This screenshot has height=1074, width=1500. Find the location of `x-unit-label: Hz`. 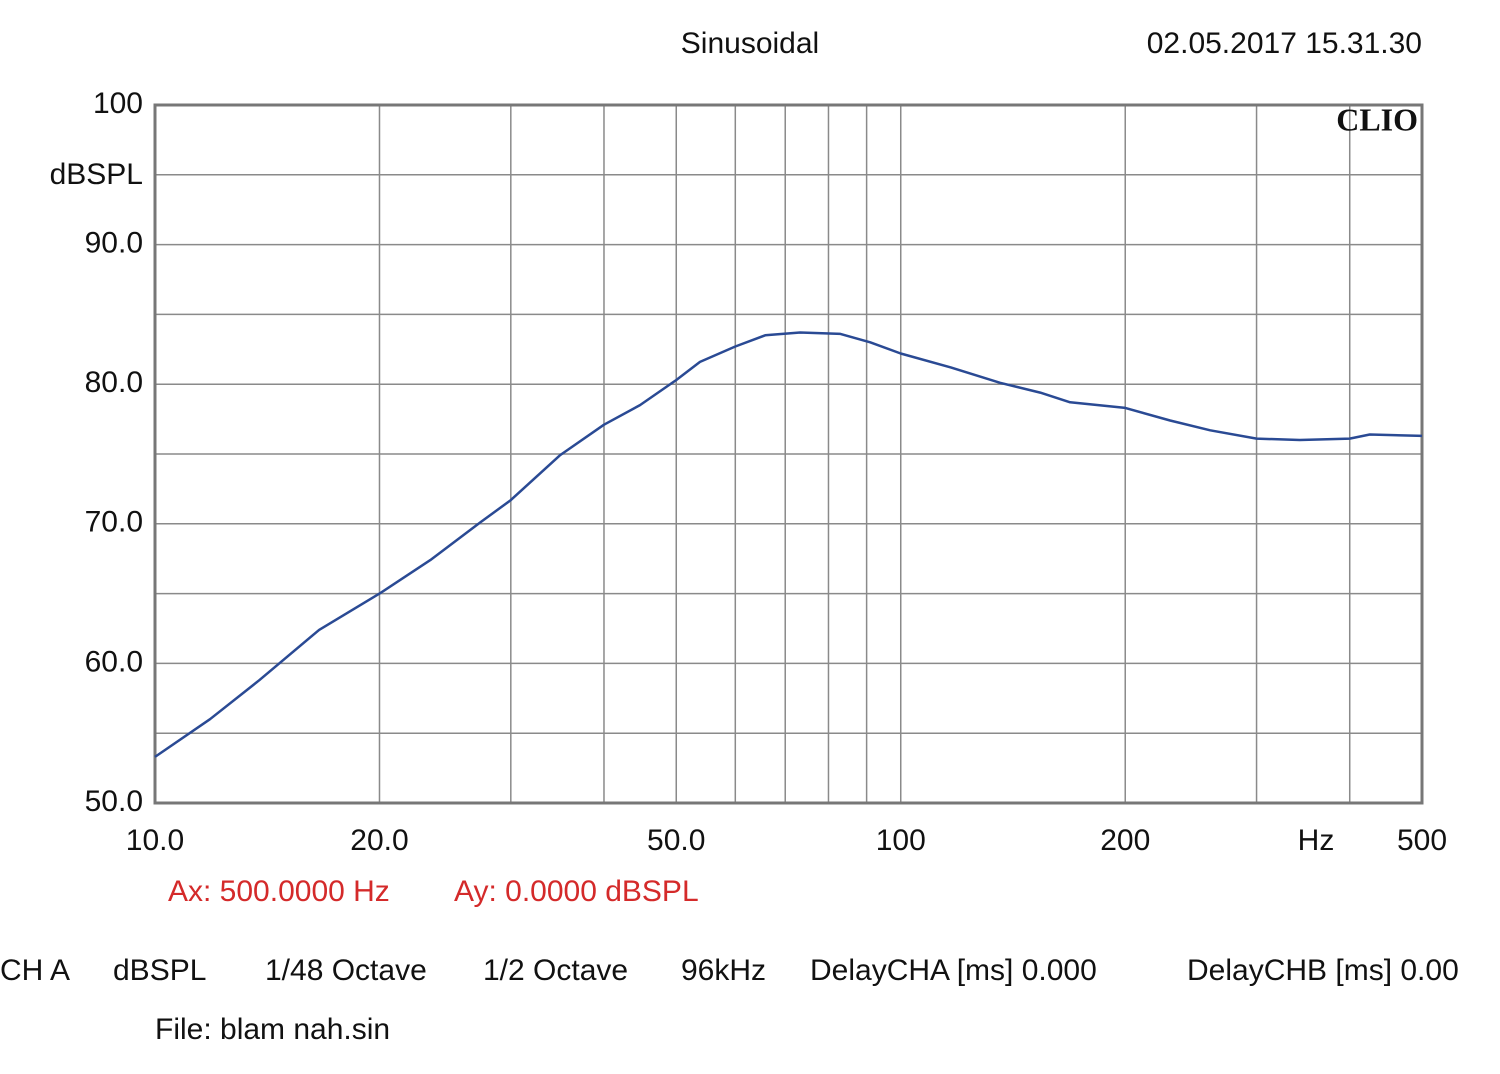

x-unit-label: Hz is located at coordinates (1316, 840).